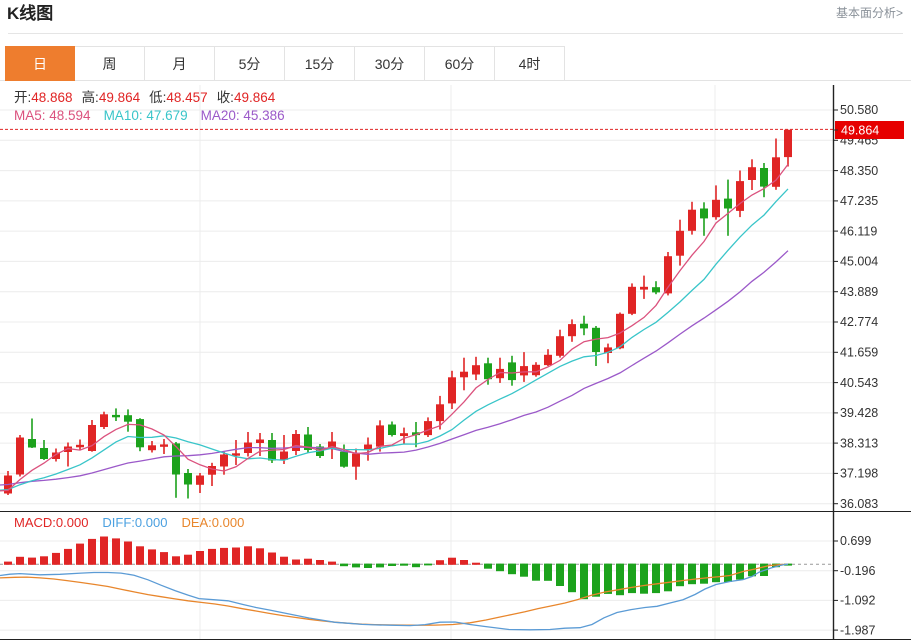 The height and width of the screenshot is (644, 911). What do you see at coordinates (859, 353) in the screenshot?
I see `svg-text: 41.659` at bounding box center [859, 353].